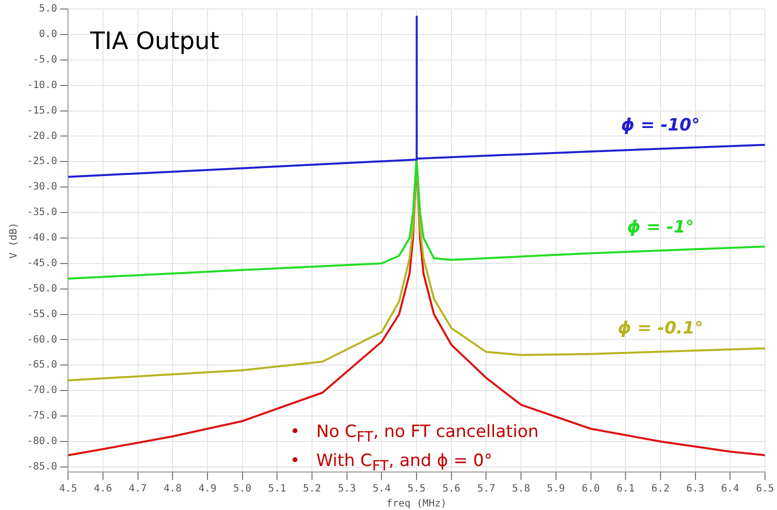 The height and width of the screenshot is (510, 777). I want to click on x-tick-label: 6.1, so click(625, 489).